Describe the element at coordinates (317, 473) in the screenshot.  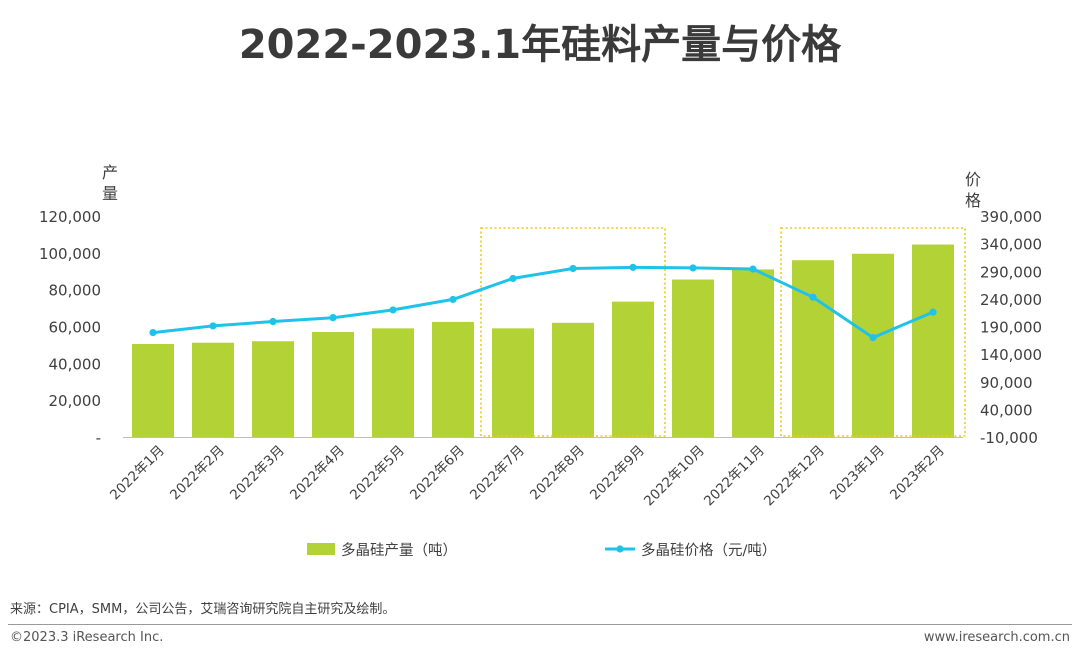
I see `x-tick-label: 2022年4月` at that location.